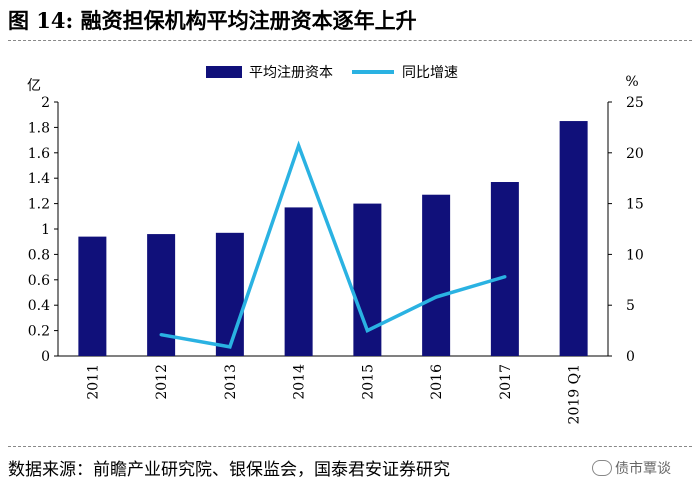 The width and height of the screenshot is (700, 493). Describe the element at coordinates (39, 154) in the screenshot. I see `left-axis-tick-label: 1.6` at that location.